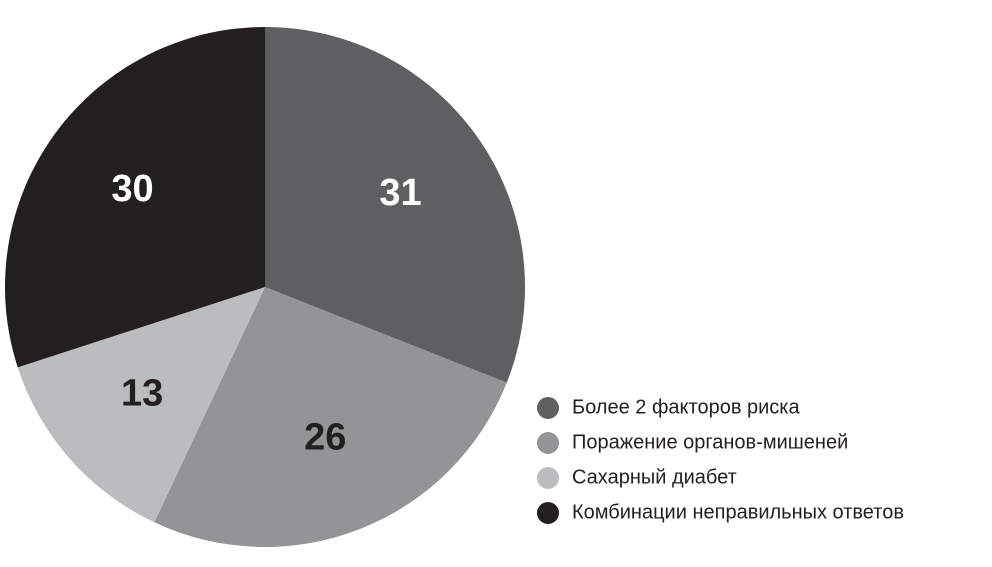 The image size is (992, 567). I want to click on legend-label: Поражение органов-мишеней, so click(710, 442).